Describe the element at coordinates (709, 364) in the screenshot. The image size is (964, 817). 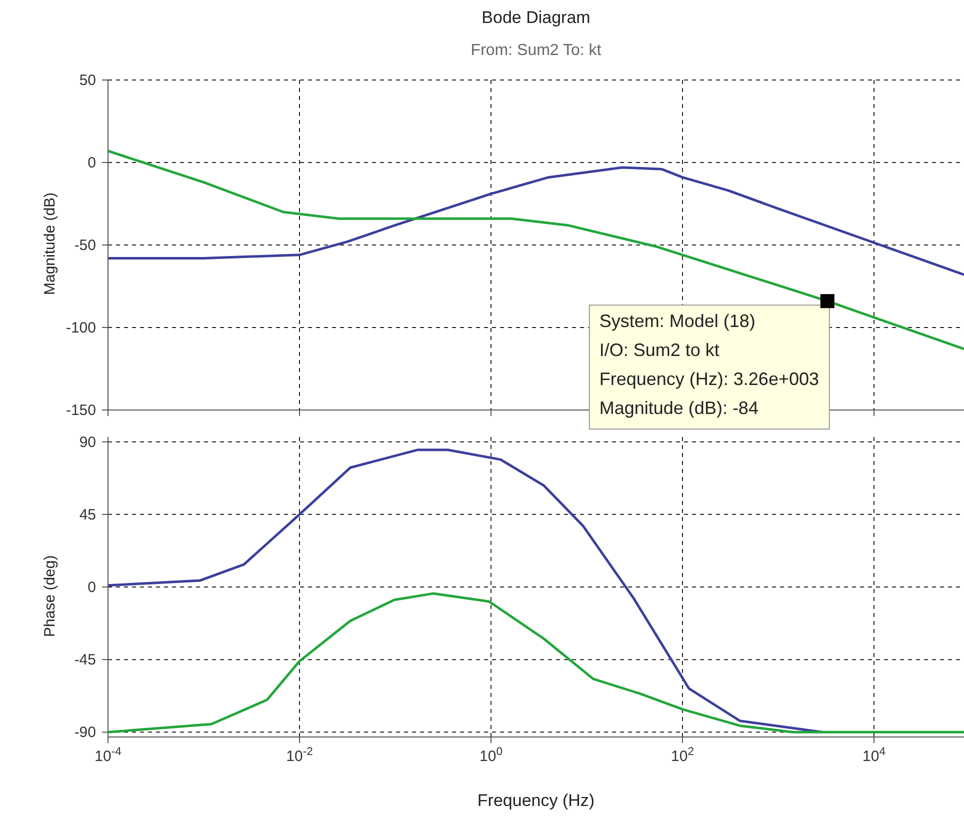
I see `annotation: System: Model (18) I/O: Sum2 to kt Frequency (Hz): 3.26e+003 Magnitude (dB): -84` at that location.